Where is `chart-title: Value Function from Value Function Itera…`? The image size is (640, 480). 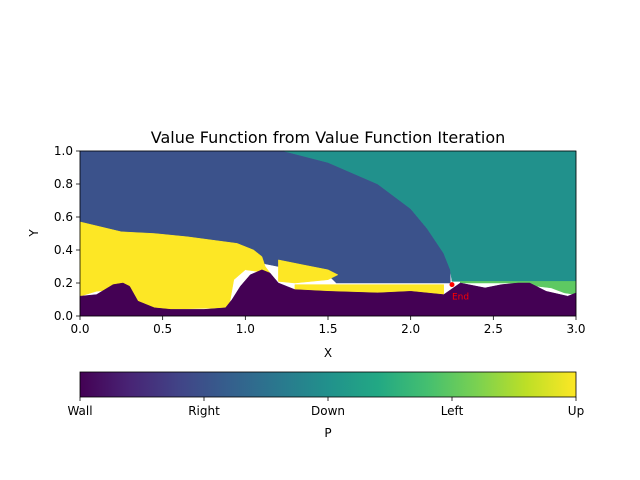 chart-title: Value Function from Value Function Itera… is located at coordinates (328, 137).